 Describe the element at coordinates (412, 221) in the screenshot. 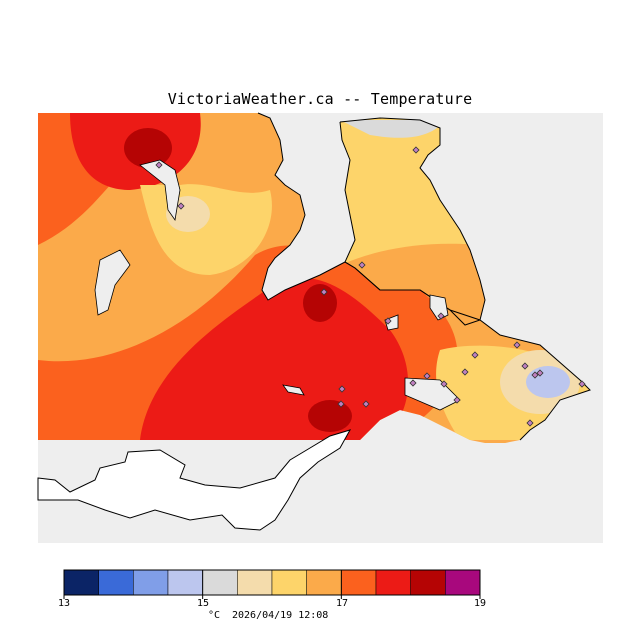

I see `island-coastline` at that location.